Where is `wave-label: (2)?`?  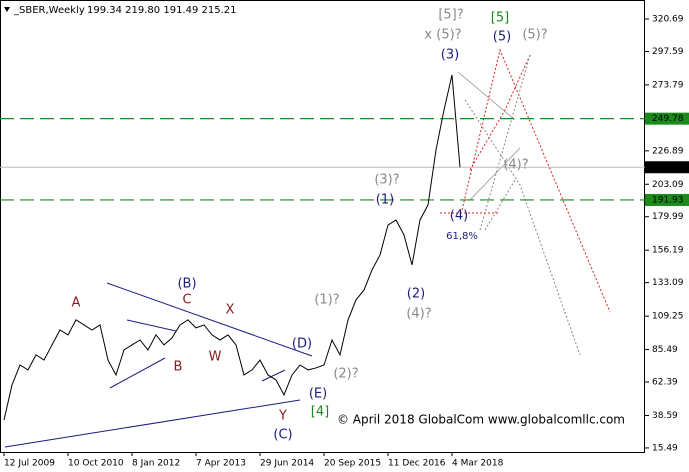
wave-label: (2)? is located at coordinates (345, 374).